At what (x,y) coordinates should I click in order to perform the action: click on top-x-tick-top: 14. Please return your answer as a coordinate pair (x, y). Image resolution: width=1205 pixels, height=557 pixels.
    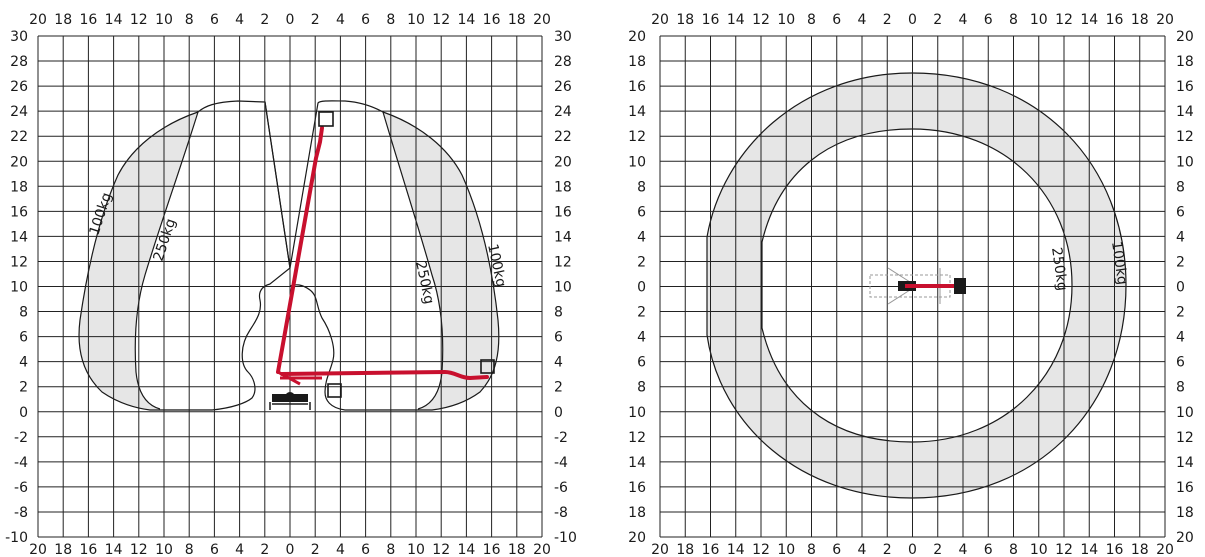
    Looking at the image, I should click on (1089, 20).